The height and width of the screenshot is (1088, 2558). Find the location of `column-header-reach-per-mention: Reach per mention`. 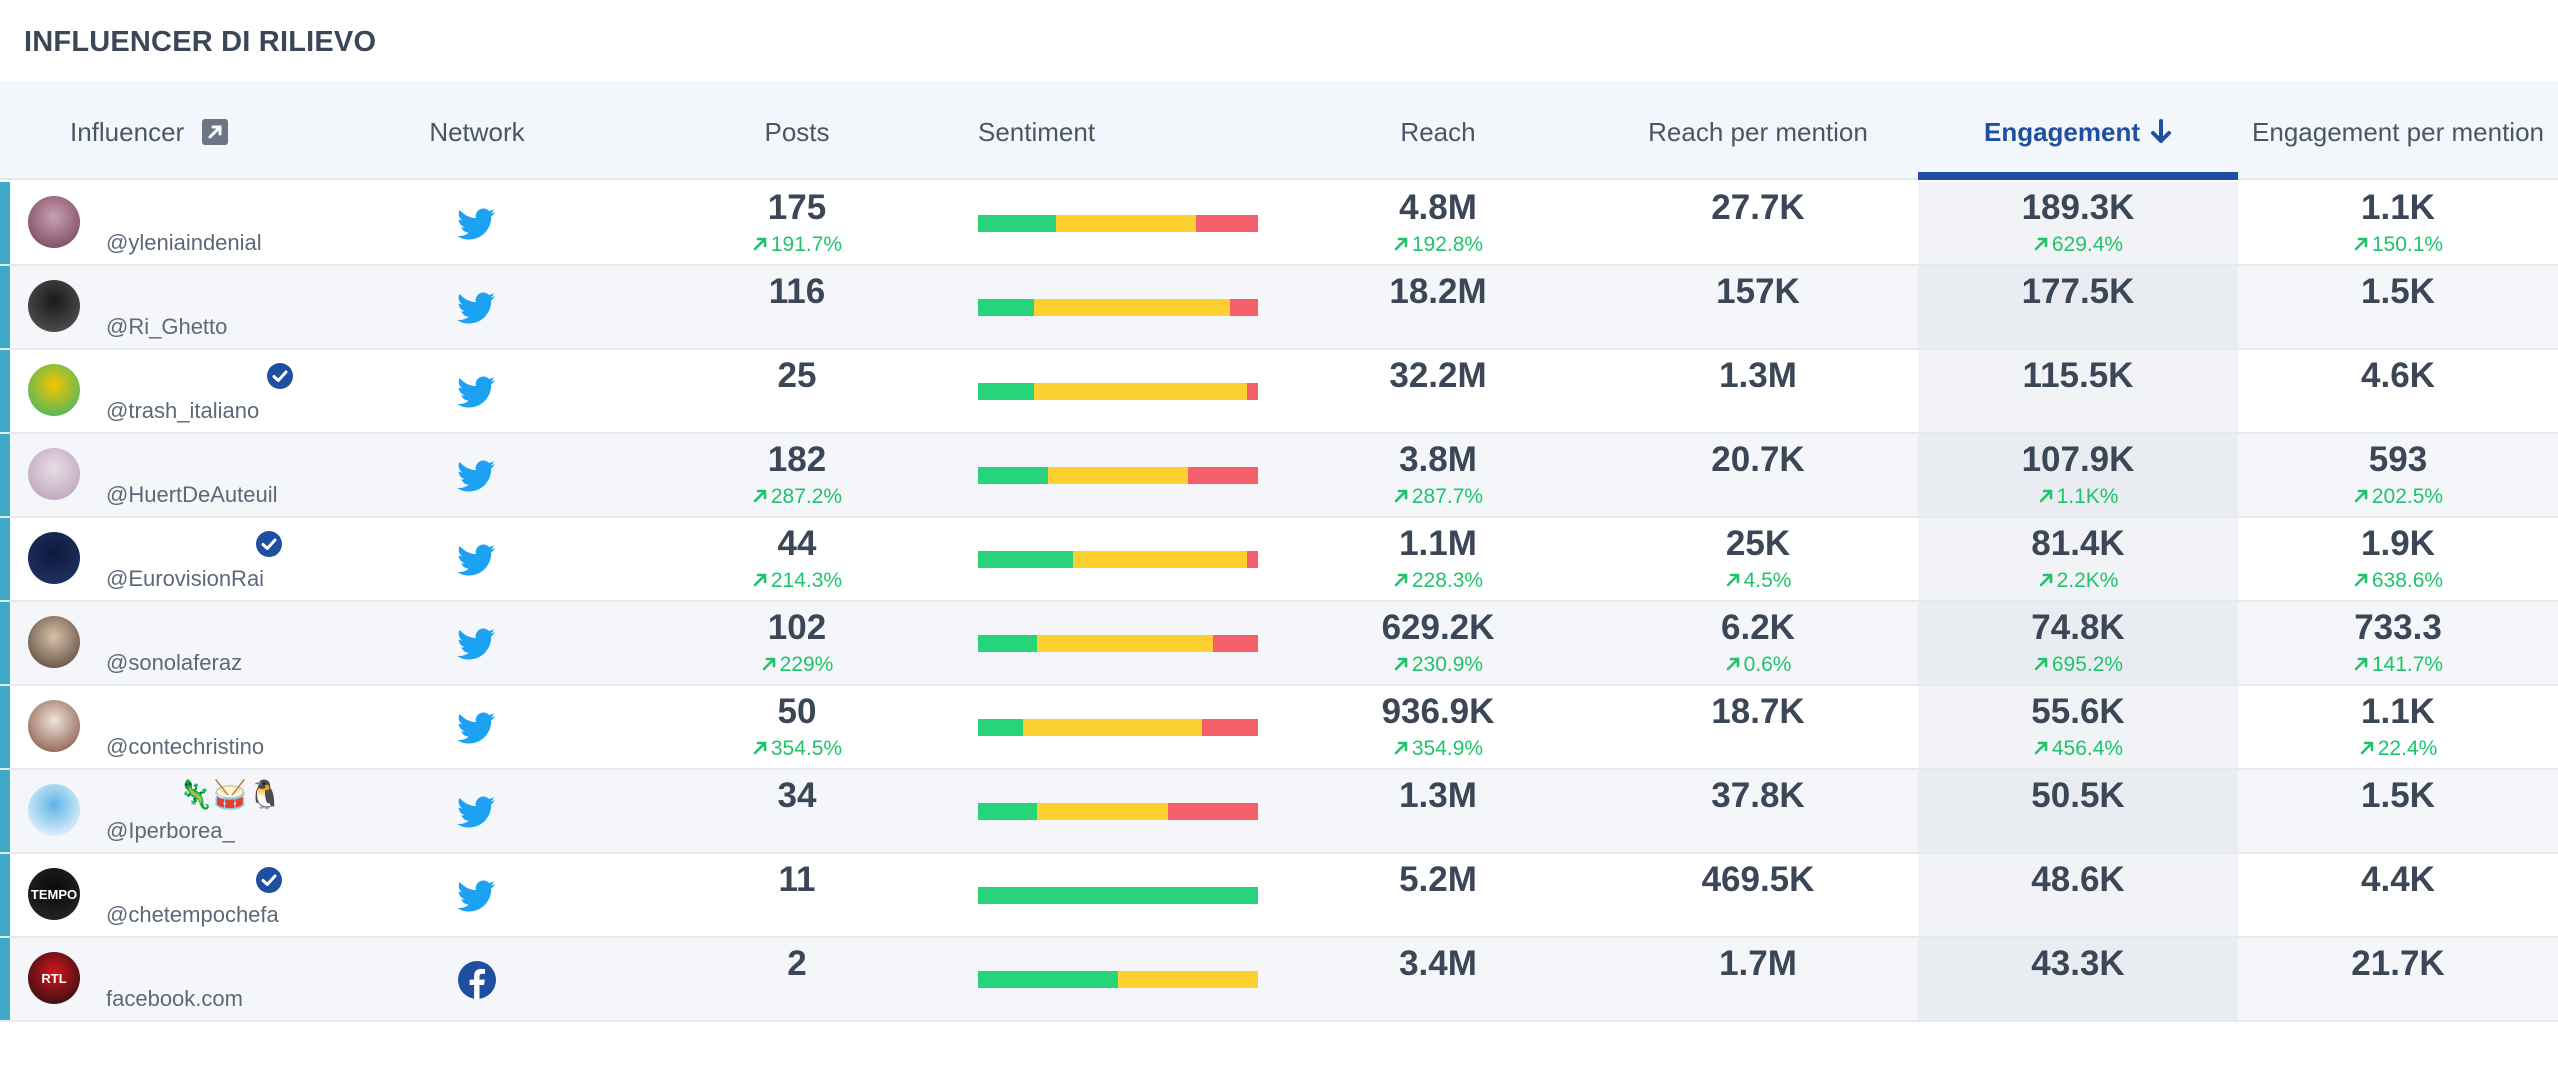

column-header-reach-per-mention: Reach per mention is located at coordinates (1758, 132).